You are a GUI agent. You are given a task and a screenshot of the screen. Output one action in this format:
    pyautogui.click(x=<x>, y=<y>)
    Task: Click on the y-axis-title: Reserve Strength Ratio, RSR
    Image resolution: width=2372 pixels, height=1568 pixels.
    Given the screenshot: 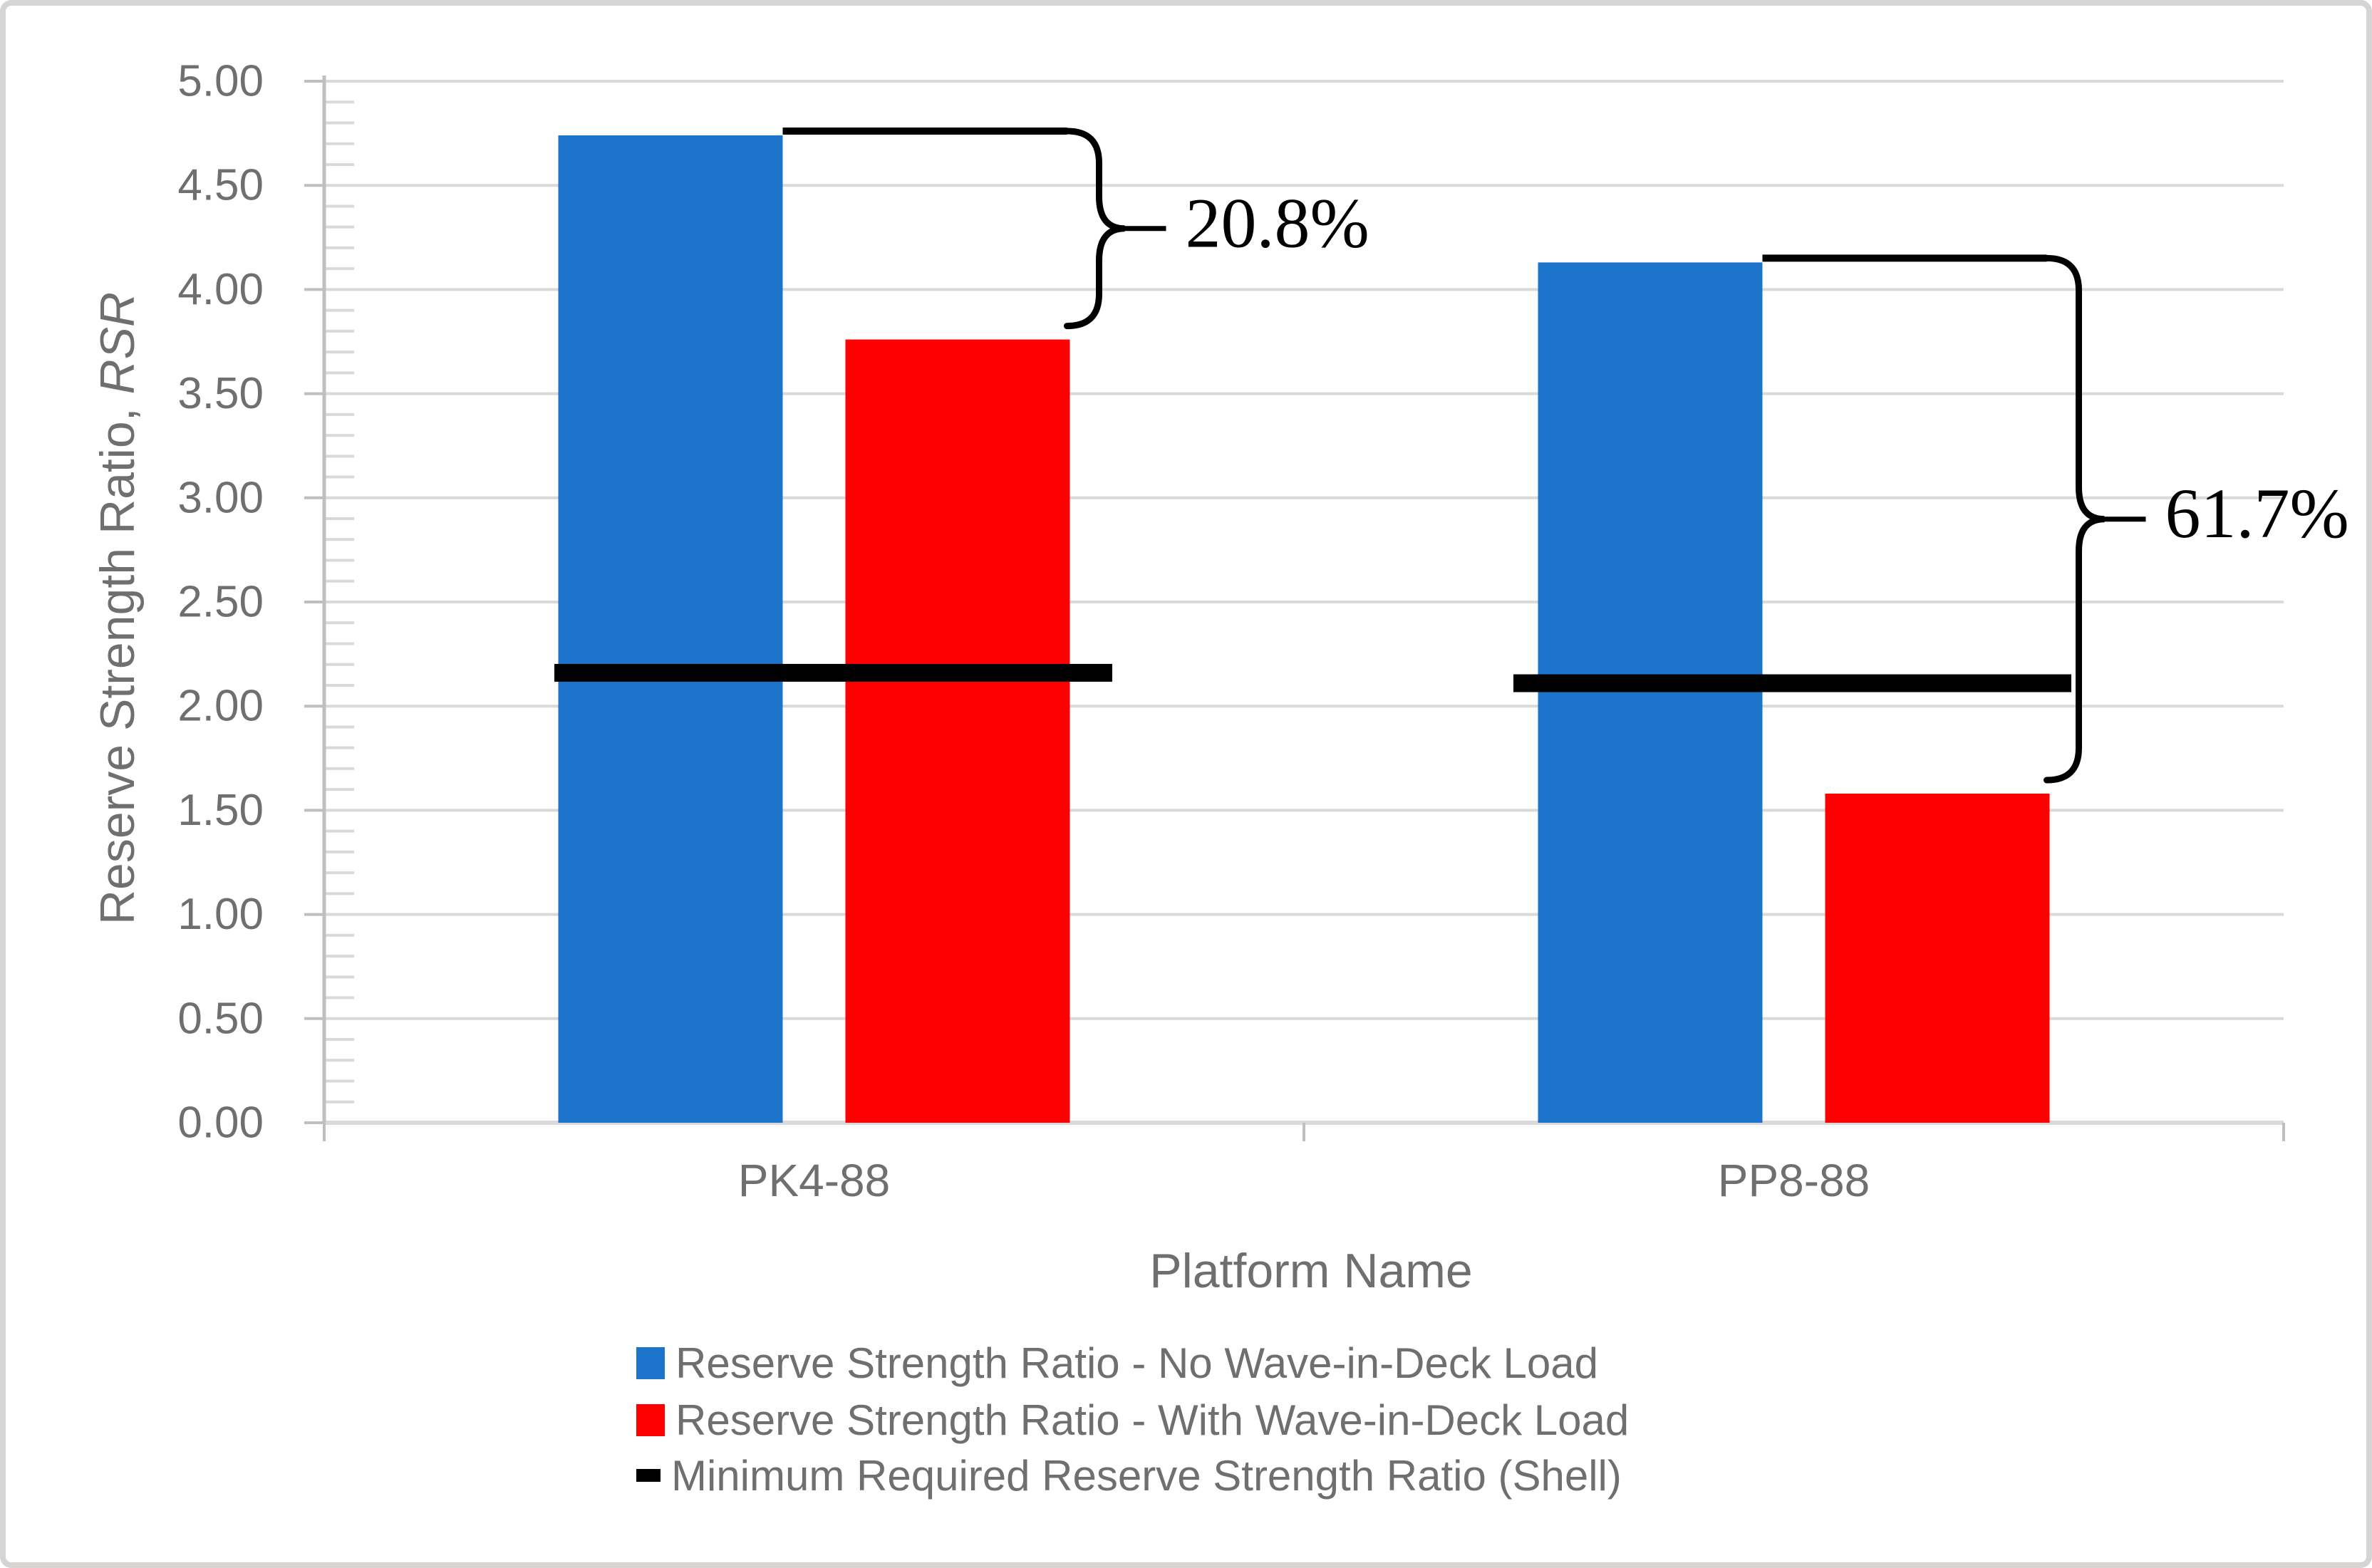 What is the action you would take?
    pyautogui.click(x=117, y=608)
    